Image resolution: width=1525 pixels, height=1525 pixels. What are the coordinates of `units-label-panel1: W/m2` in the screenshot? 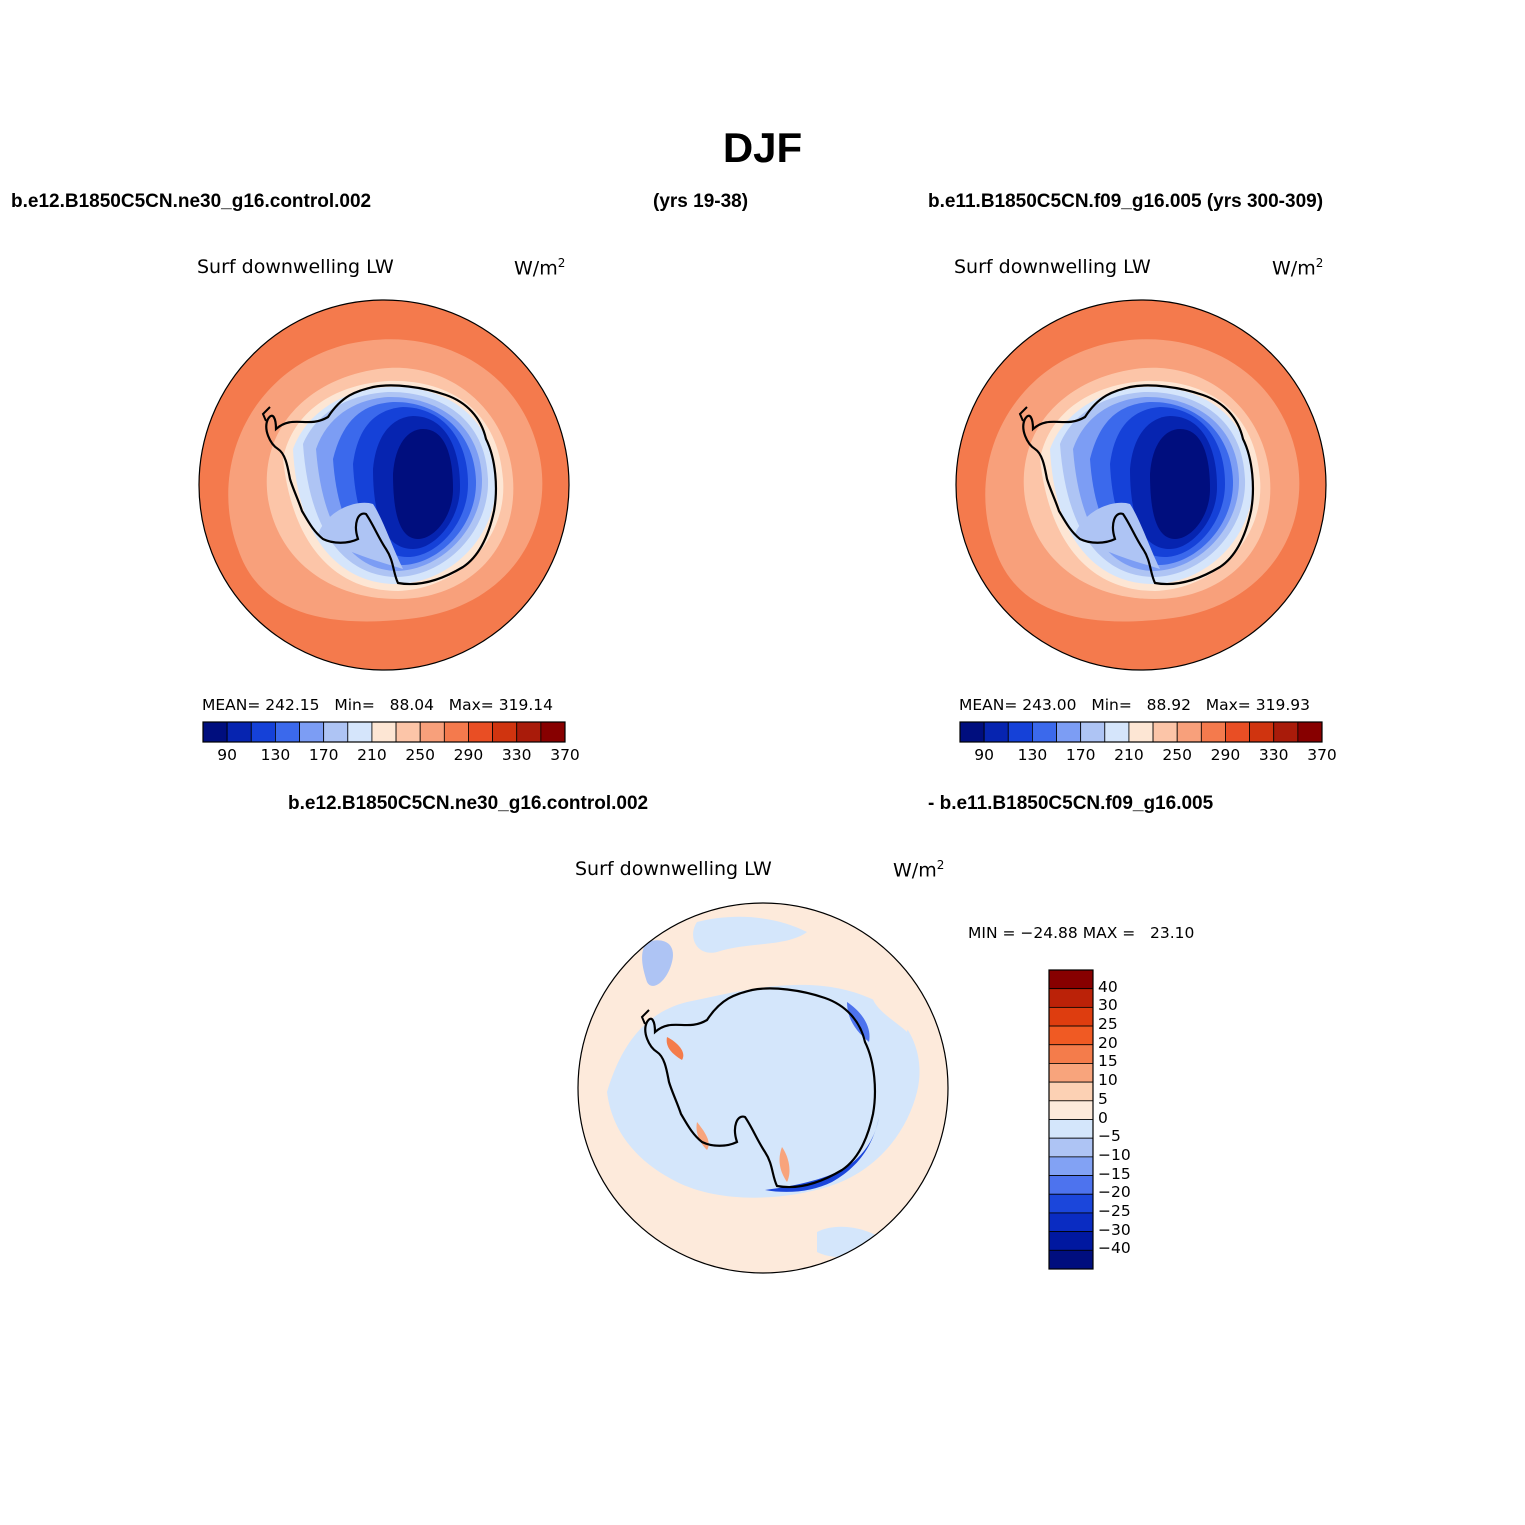 It's located at (540, 268).